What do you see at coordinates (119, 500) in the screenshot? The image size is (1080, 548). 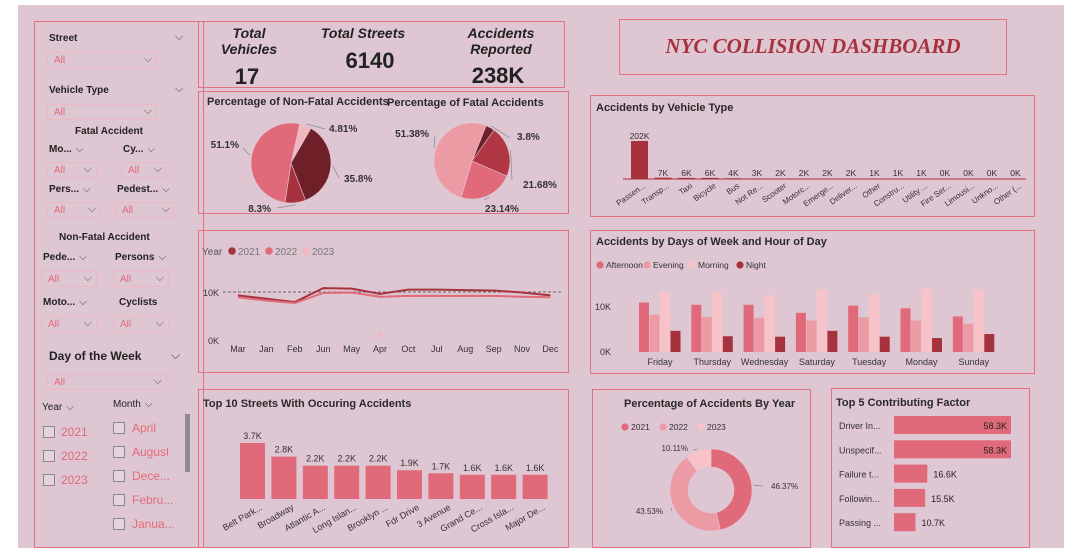 I see `month-february-checkbox` at bounding box center [119, 500].